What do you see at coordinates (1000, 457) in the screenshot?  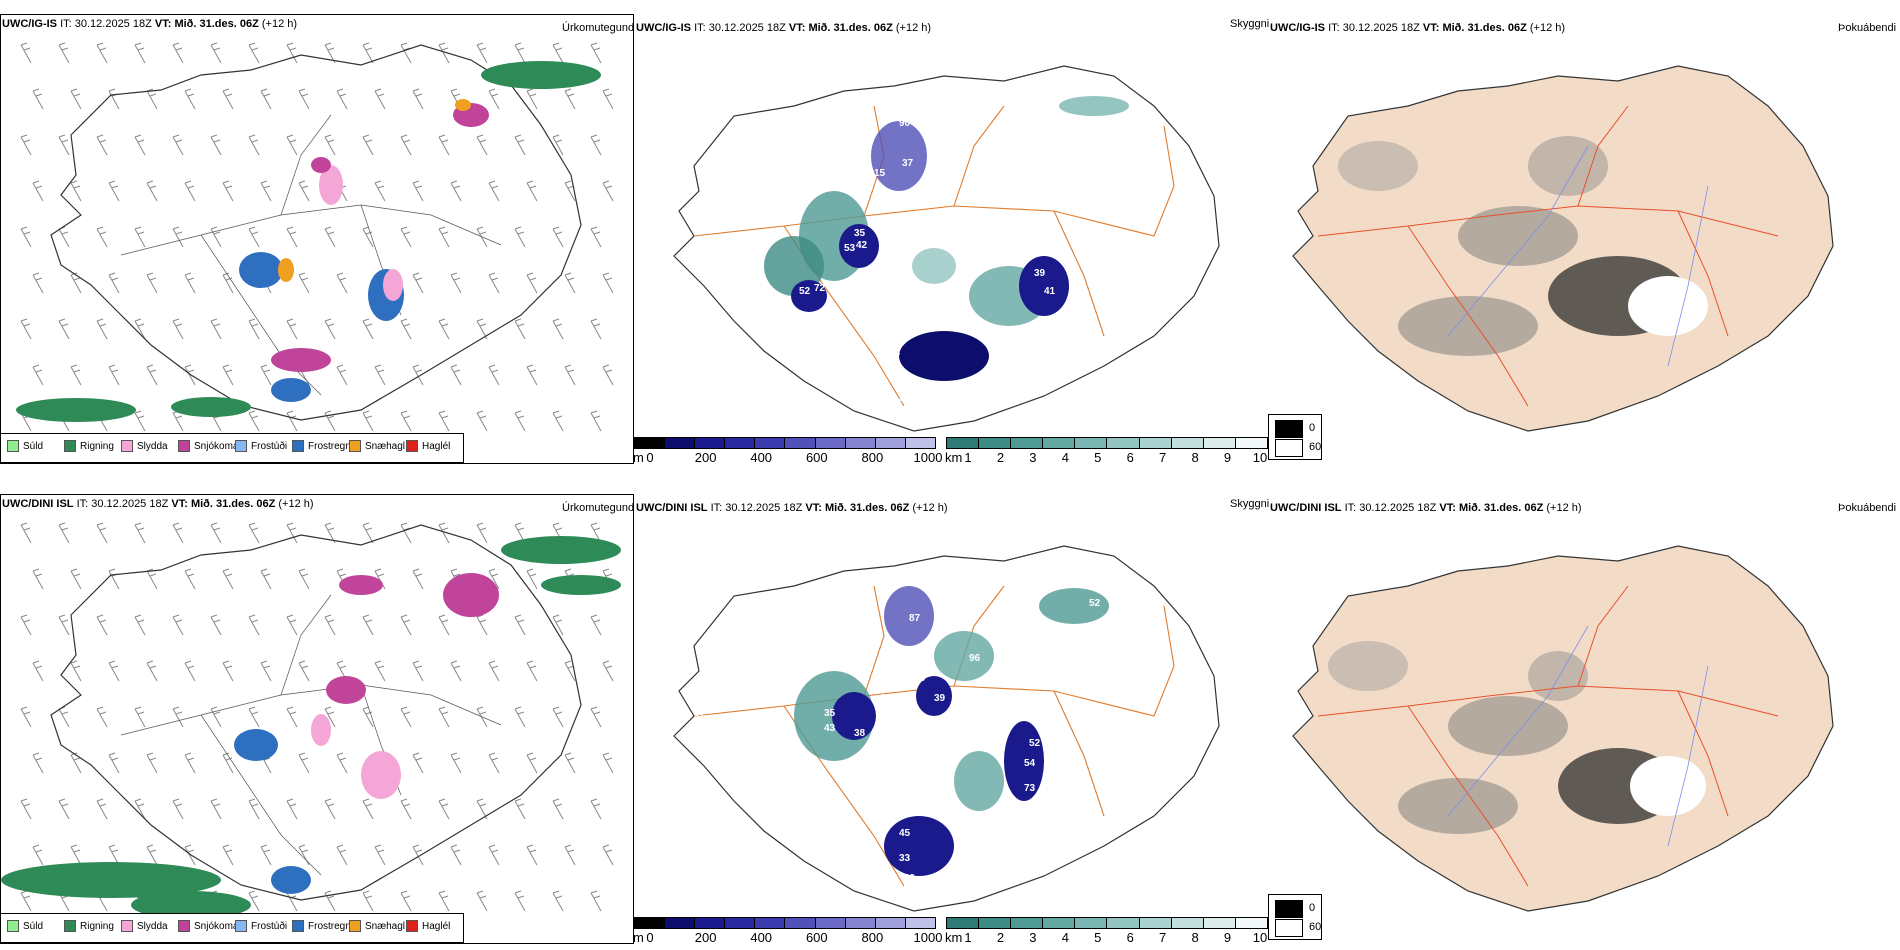 I see `colorbar-tick: 2` at bounding box center [1000, 457].